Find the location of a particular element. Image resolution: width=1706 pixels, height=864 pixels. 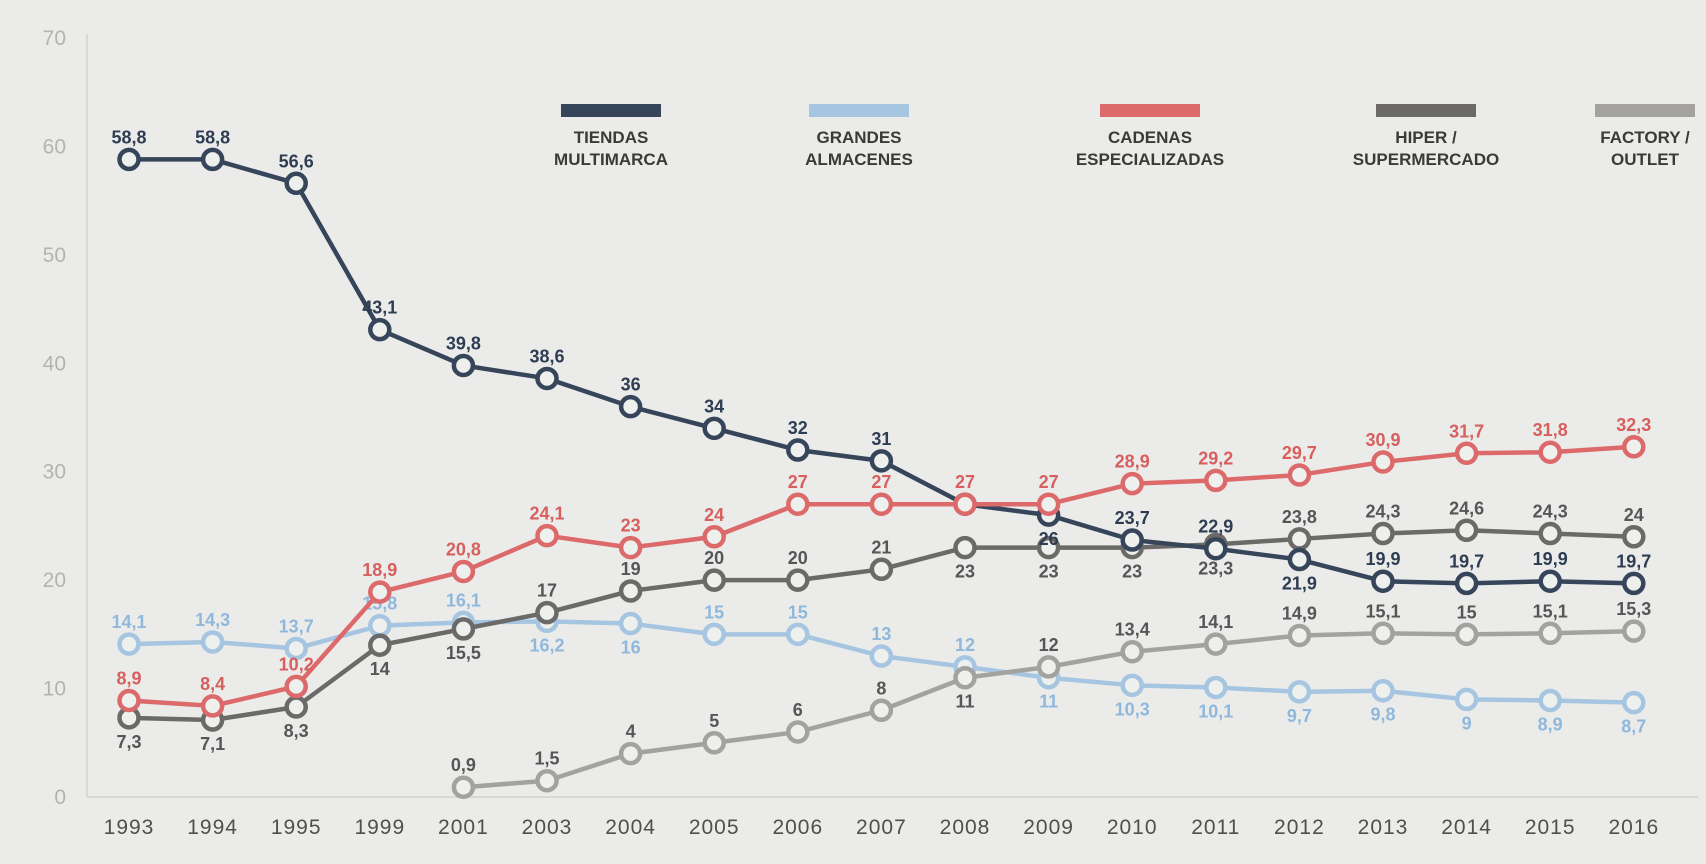

data-label-hiper-supermercado: 7,1 is located at coordinates (212, 744).